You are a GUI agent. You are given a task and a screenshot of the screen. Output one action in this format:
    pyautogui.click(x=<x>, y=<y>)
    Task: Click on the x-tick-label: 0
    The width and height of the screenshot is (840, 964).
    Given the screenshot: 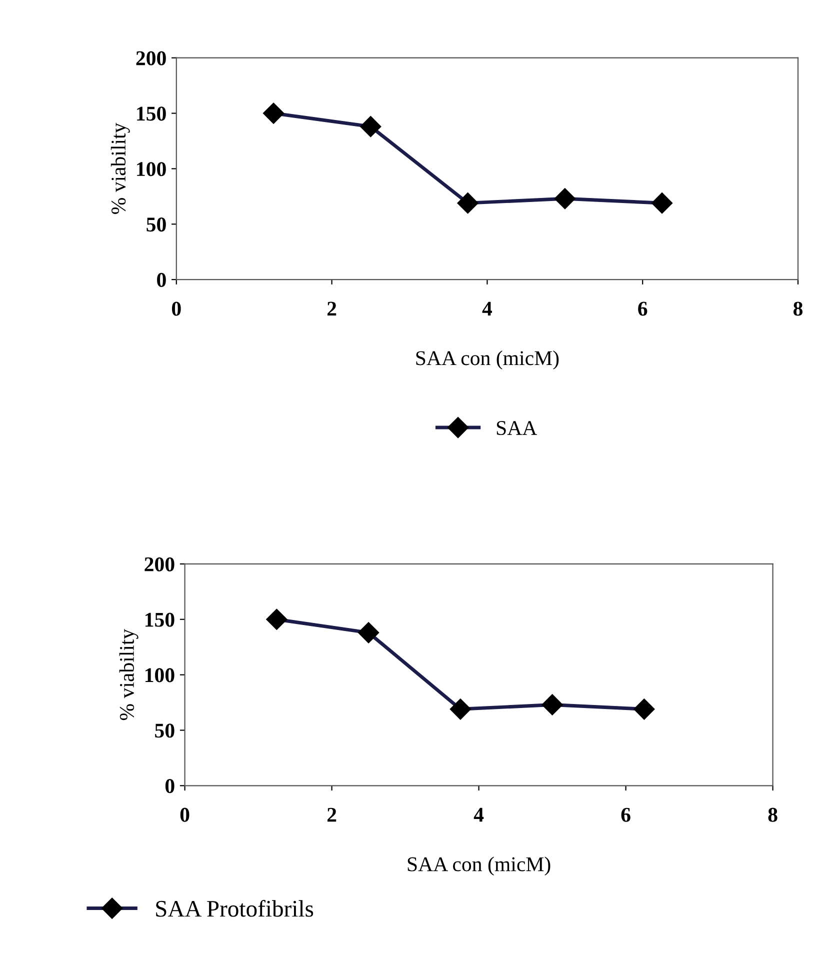 What is the action you would take?
    pyautogui.click(x=185, y=815)
    